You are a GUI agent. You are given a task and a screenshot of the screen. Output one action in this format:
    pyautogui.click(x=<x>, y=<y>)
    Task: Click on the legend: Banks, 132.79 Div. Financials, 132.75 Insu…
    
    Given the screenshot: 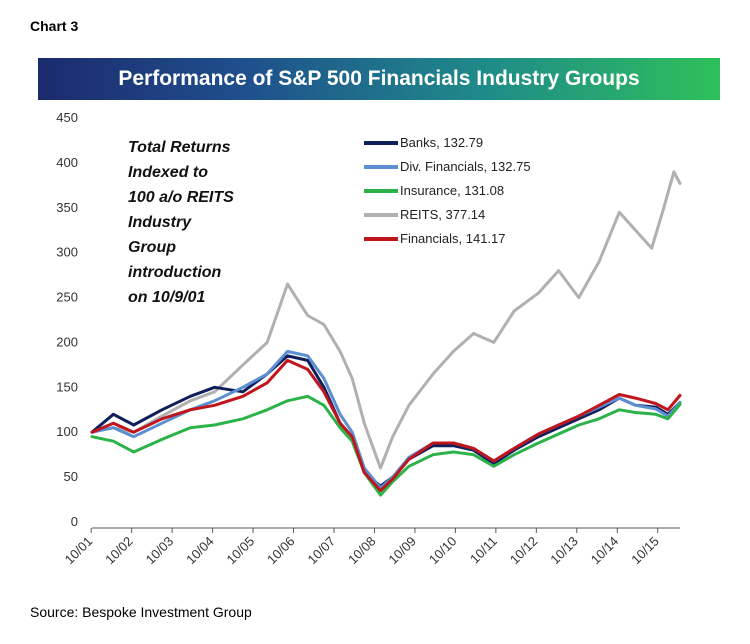 What is the action you would take?
    pyautogui.click(x=447, y=190)
    